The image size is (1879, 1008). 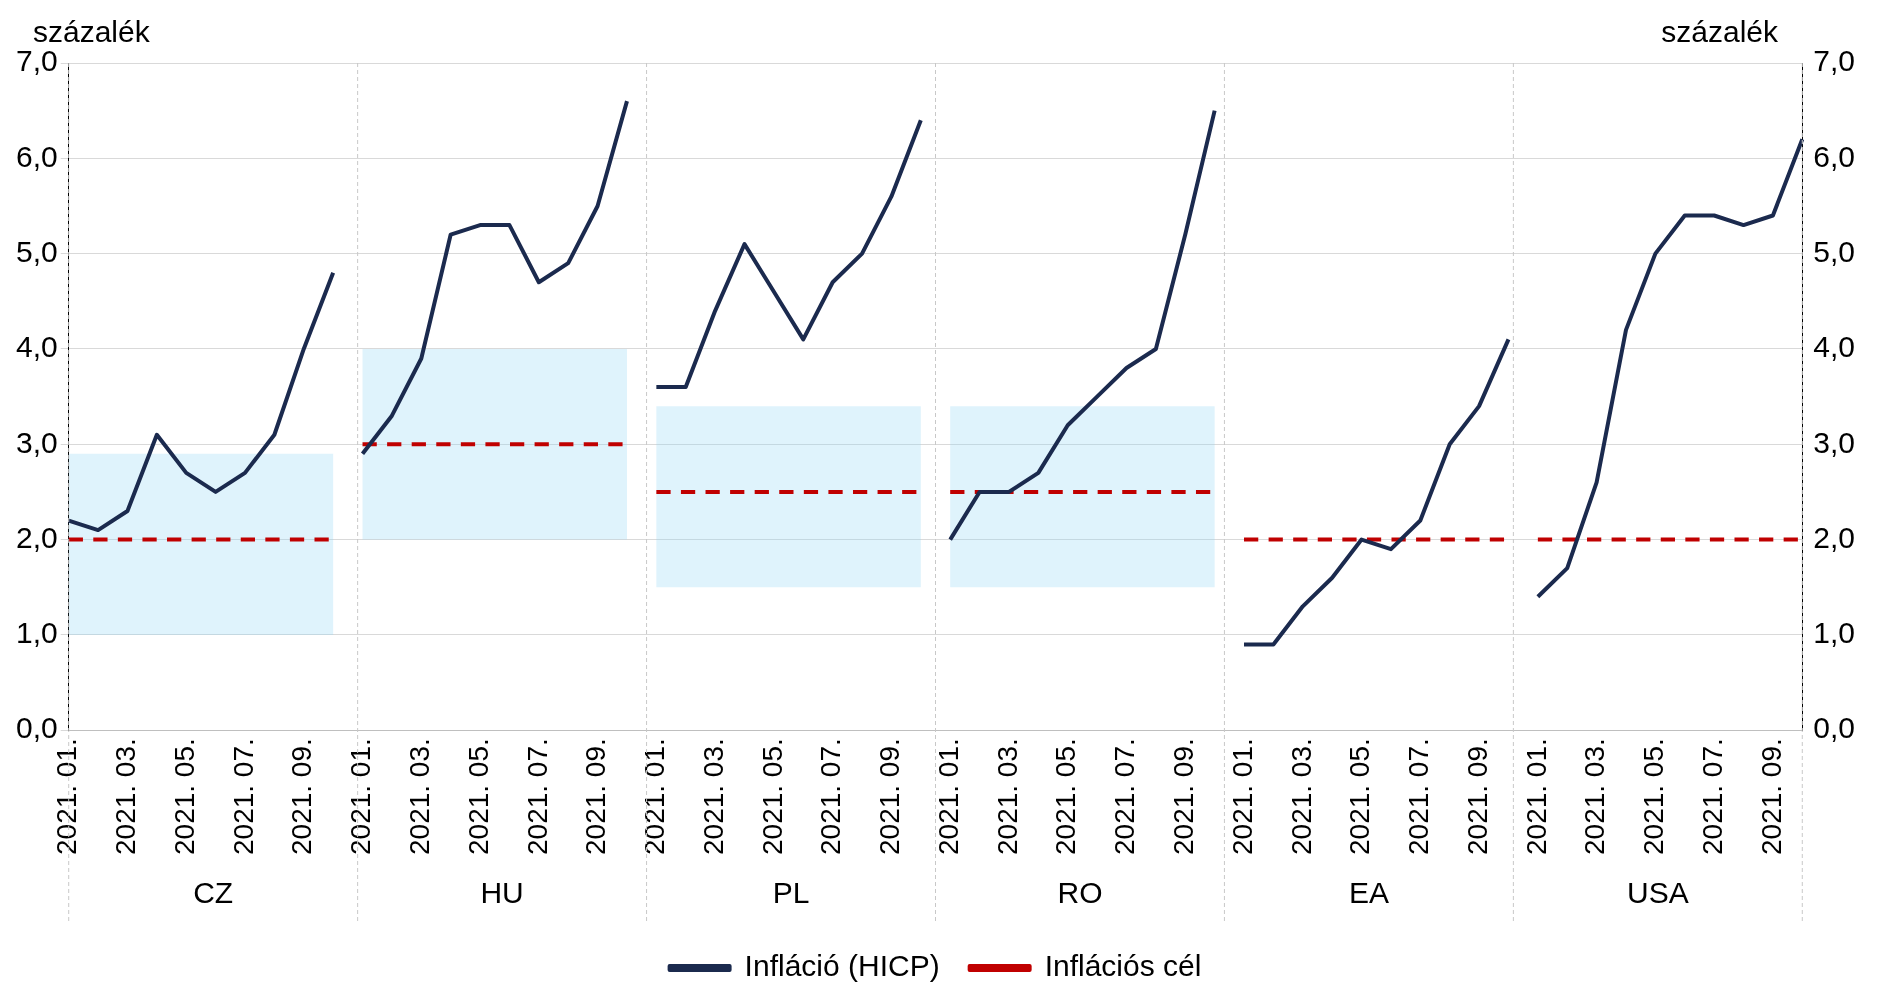 What do you see at coordinates (1834, 347) in the screenshot?
I see `y2-tick-label: 4,0` at bounding box center [1834, 347].